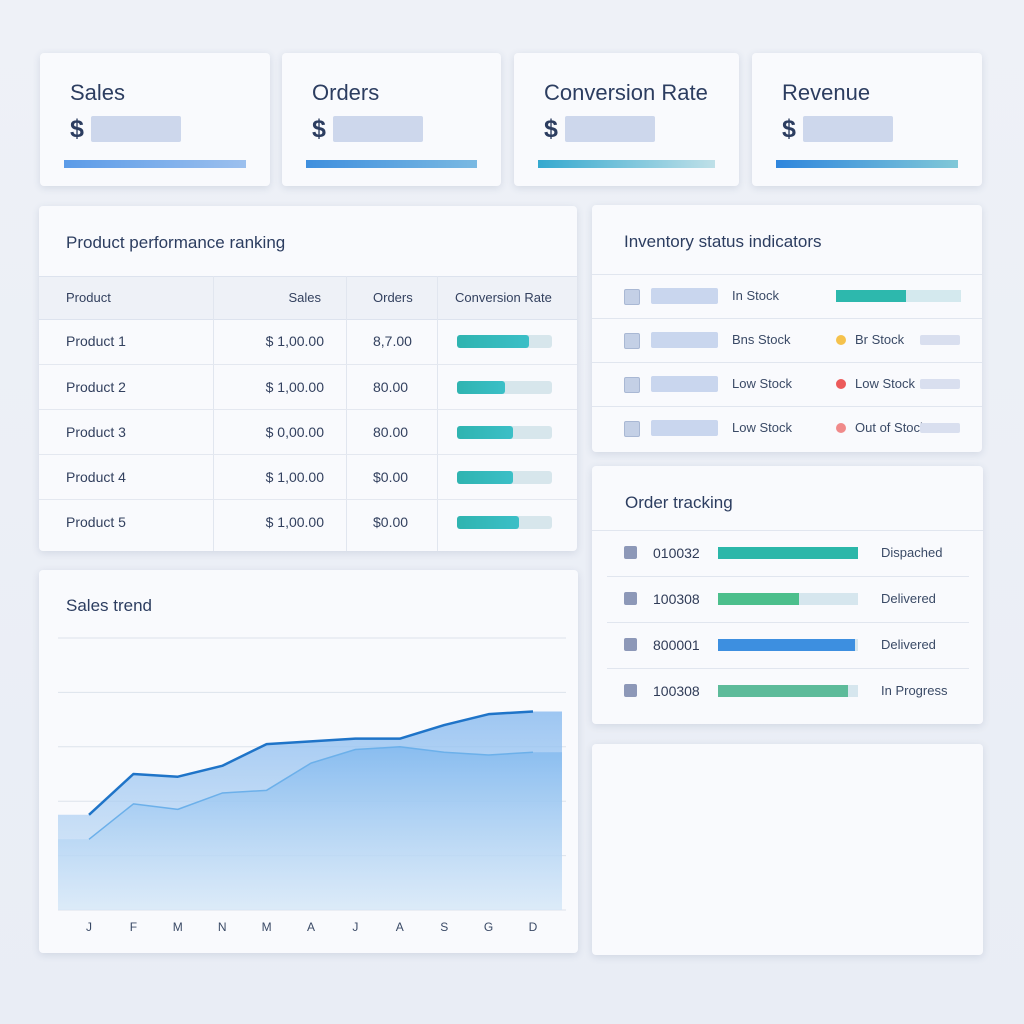  I want to click on stock-status: Br Stock, so click(880, 339).